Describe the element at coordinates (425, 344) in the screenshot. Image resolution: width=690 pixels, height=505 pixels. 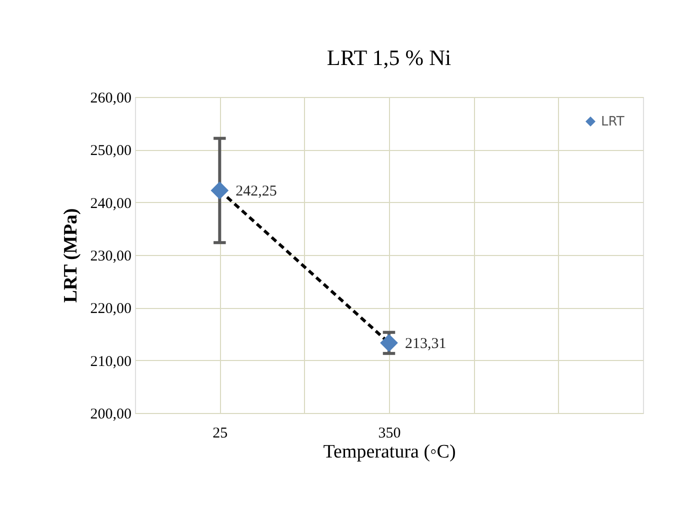
I see `data-label: 213,31` at that location.